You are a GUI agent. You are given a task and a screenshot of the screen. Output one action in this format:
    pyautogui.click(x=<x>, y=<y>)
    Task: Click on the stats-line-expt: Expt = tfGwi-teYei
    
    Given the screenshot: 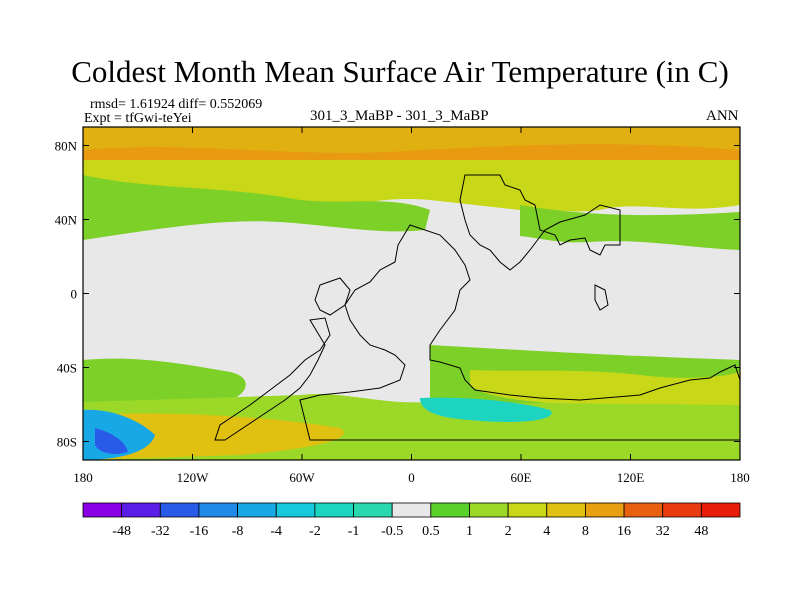 What is the action you would take?
    pyautogui.click(x=138, y=118)
    